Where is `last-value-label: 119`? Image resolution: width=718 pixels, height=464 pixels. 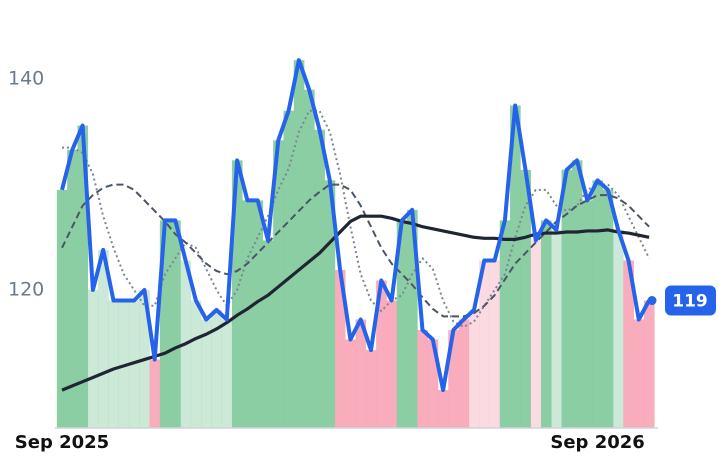 last-value-label: 119 is located at coordinates (690, 302).